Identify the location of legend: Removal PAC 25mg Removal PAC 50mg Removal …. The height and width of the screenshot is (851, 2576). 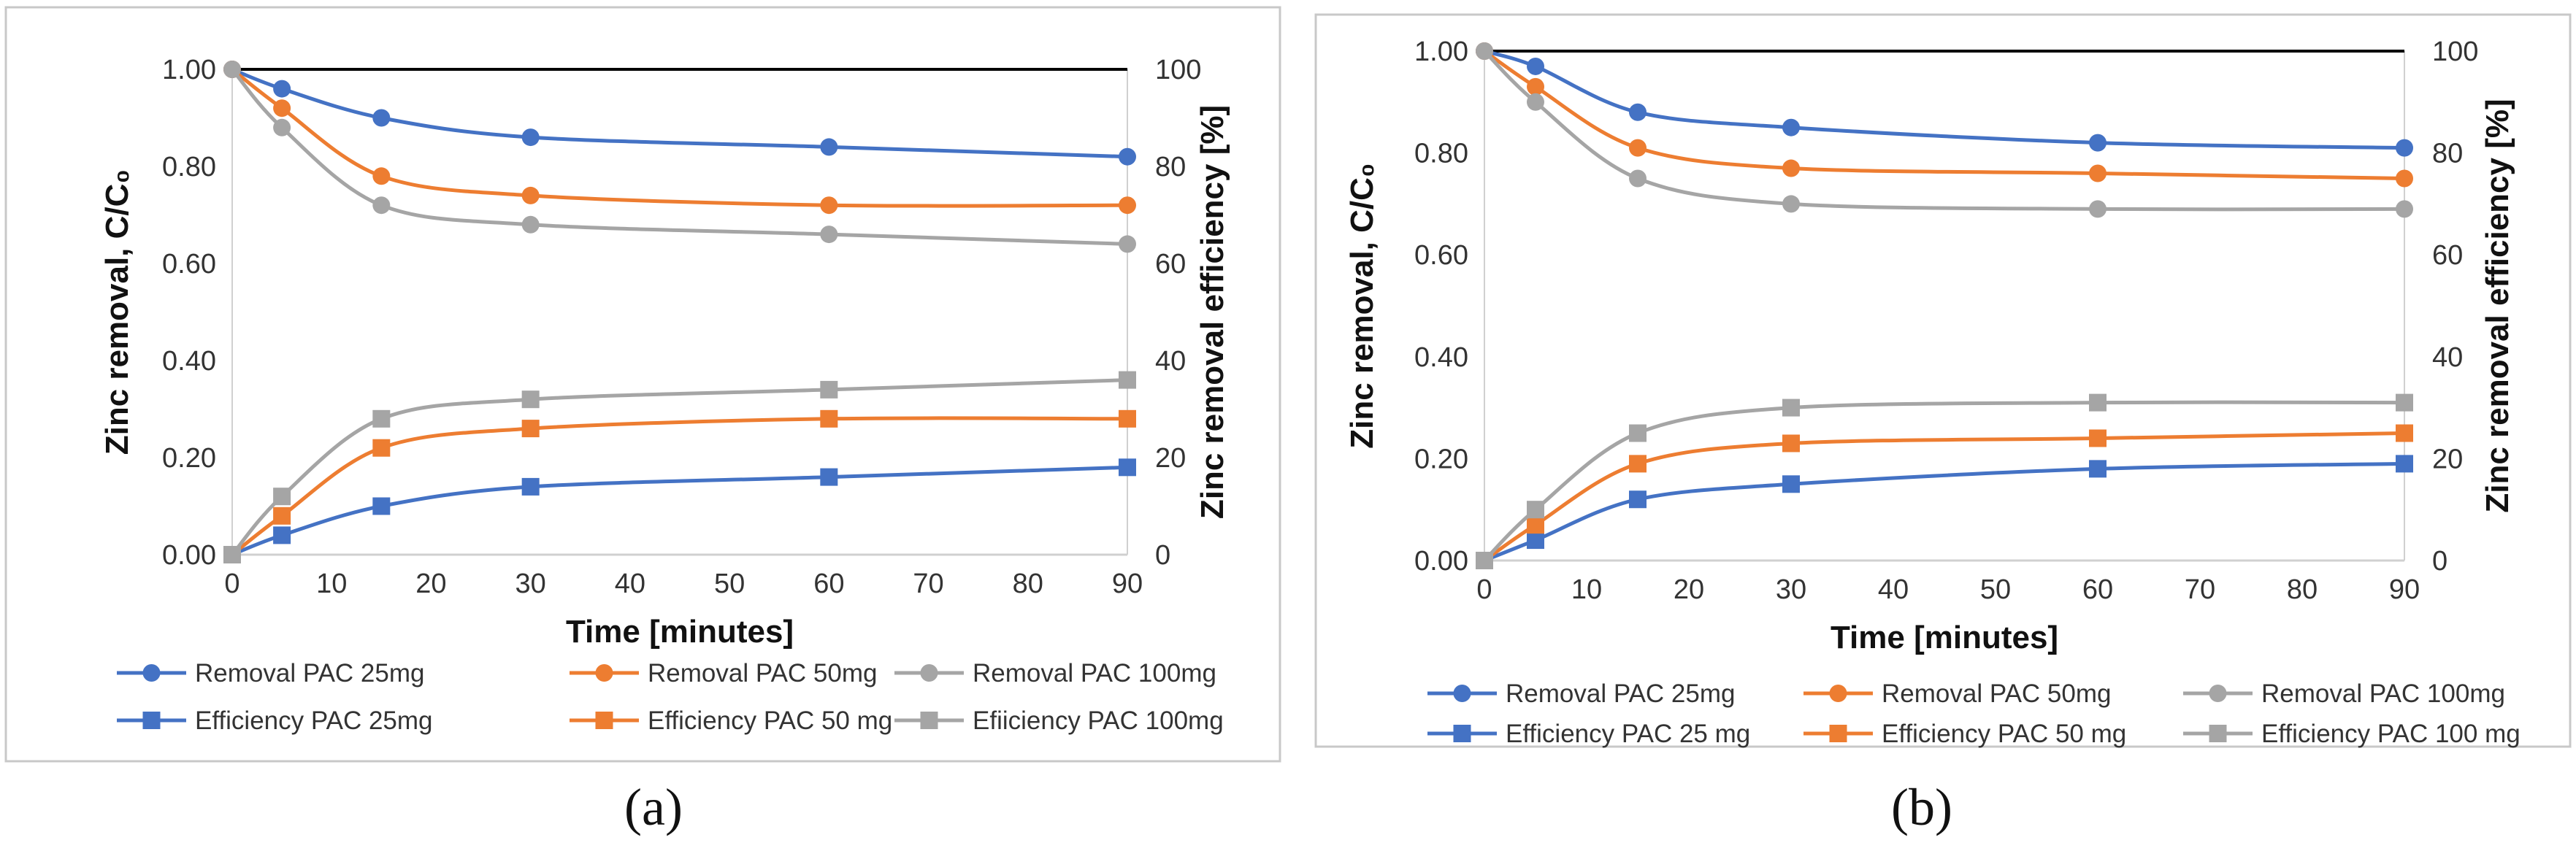
(670, 697).